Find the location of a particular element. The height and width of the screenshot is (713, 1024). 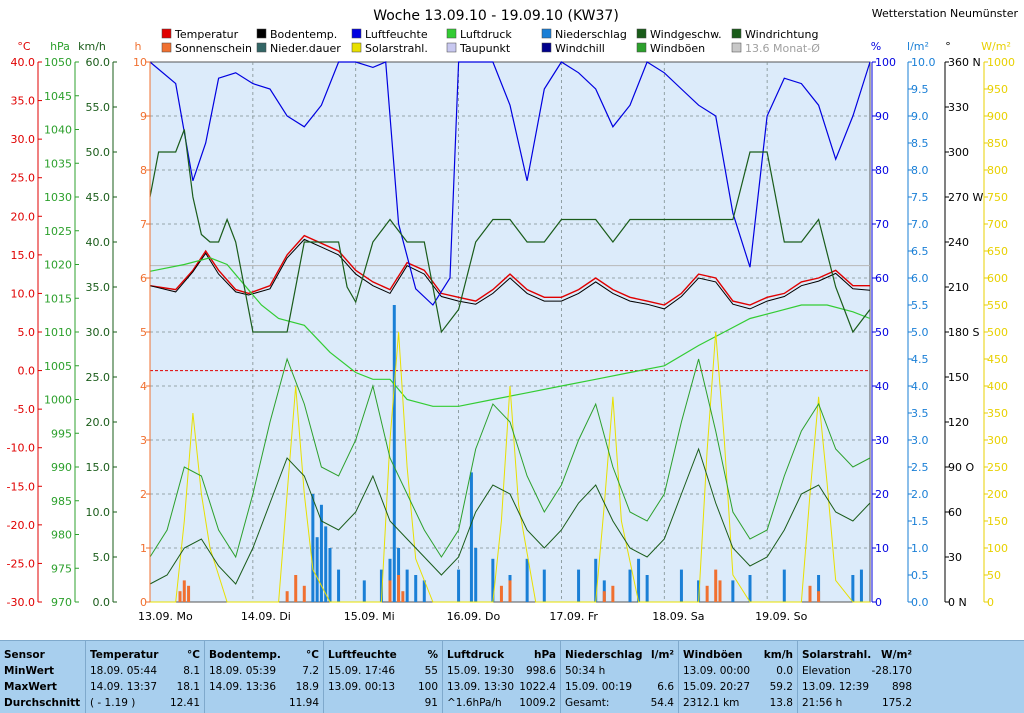

table-cell-row: ^1.6hPa/h 1009.2 is located at coordinates (501, 703).